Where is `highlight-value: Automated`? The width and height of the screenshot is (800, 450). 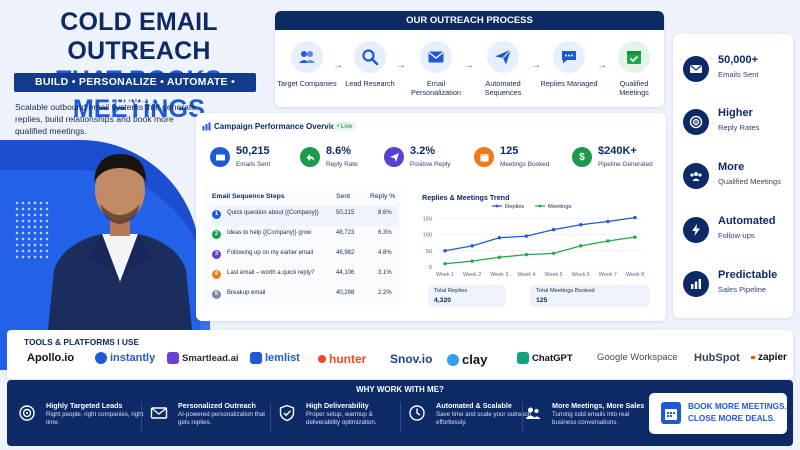
highlight-value: Automated is located at coordinates (747, 221).